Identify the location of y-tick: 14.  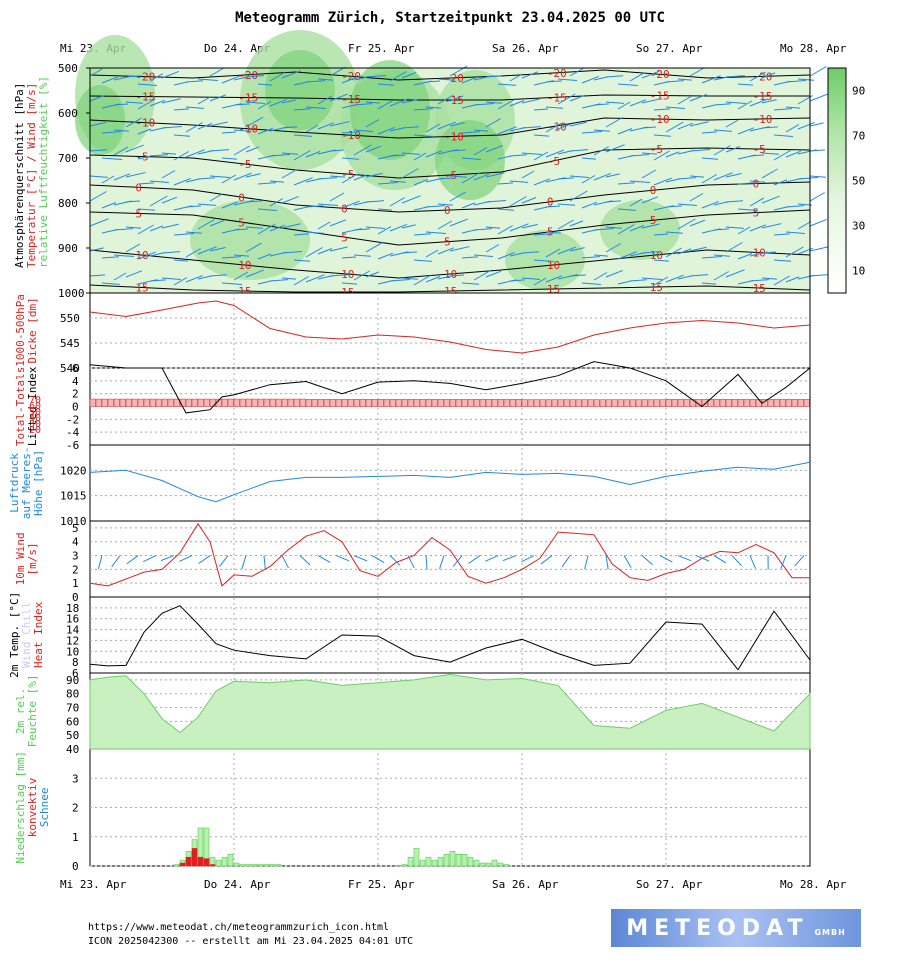
(73, 630).